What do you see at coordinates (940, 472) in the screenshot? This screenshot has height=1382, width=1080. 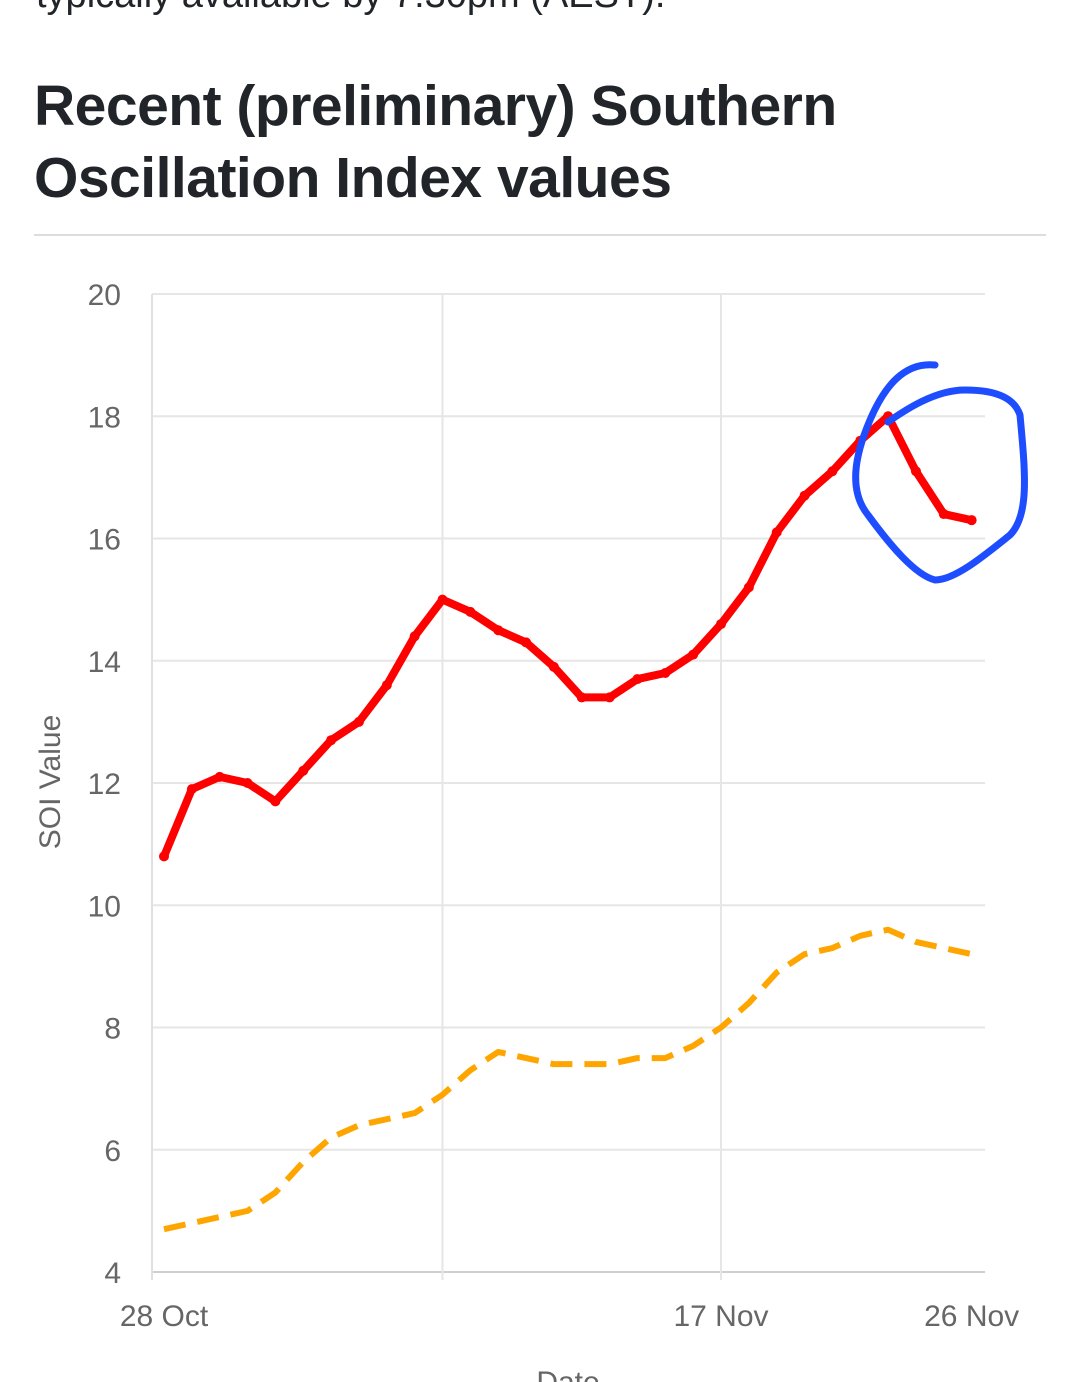 I see `hand-drawn-annotation-circle` at bounding box center [940, 472].